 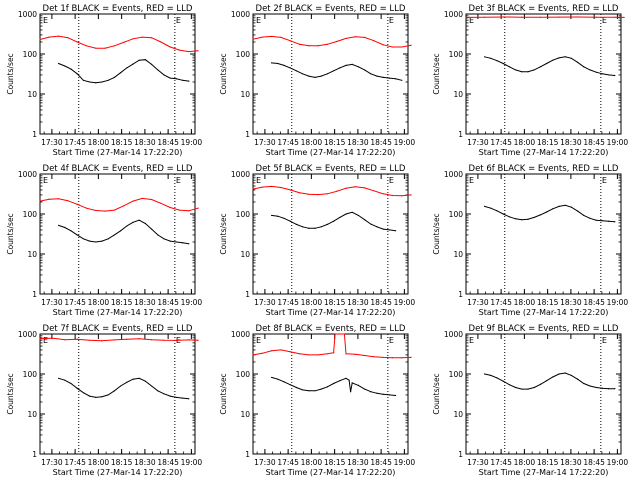 I want to click on marker-label-right: E, so click(x=391, y=340).